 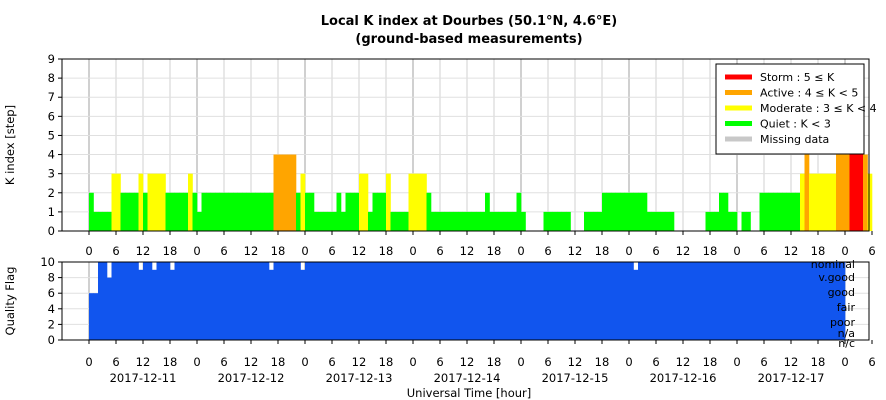 What do you see at coordinates (791, 362) in the screenshot?
I see `q-x-tick-label: 12` at bounding box center [791, 362].